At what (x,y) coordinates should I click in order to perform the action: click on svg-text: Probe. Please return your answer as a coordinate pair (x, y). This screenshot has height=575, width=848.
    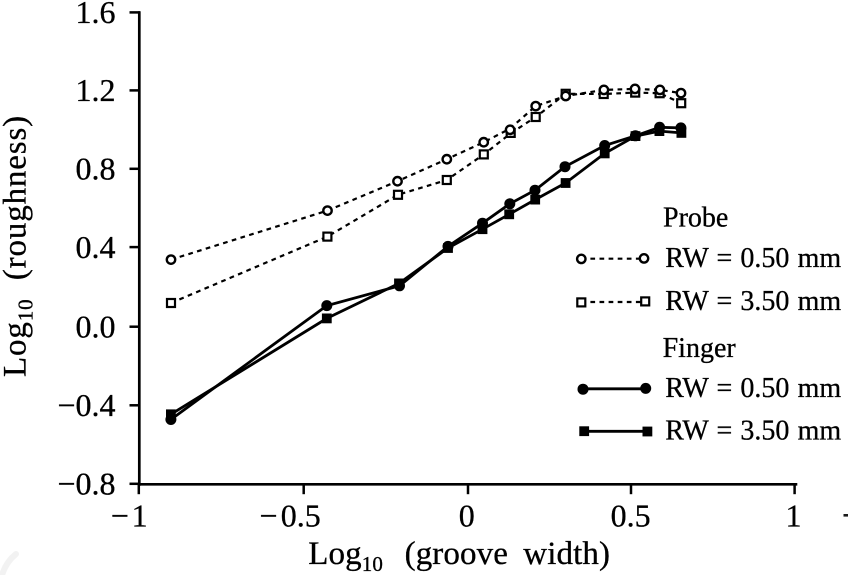
    Looking at the image, I should click on (695, 217).